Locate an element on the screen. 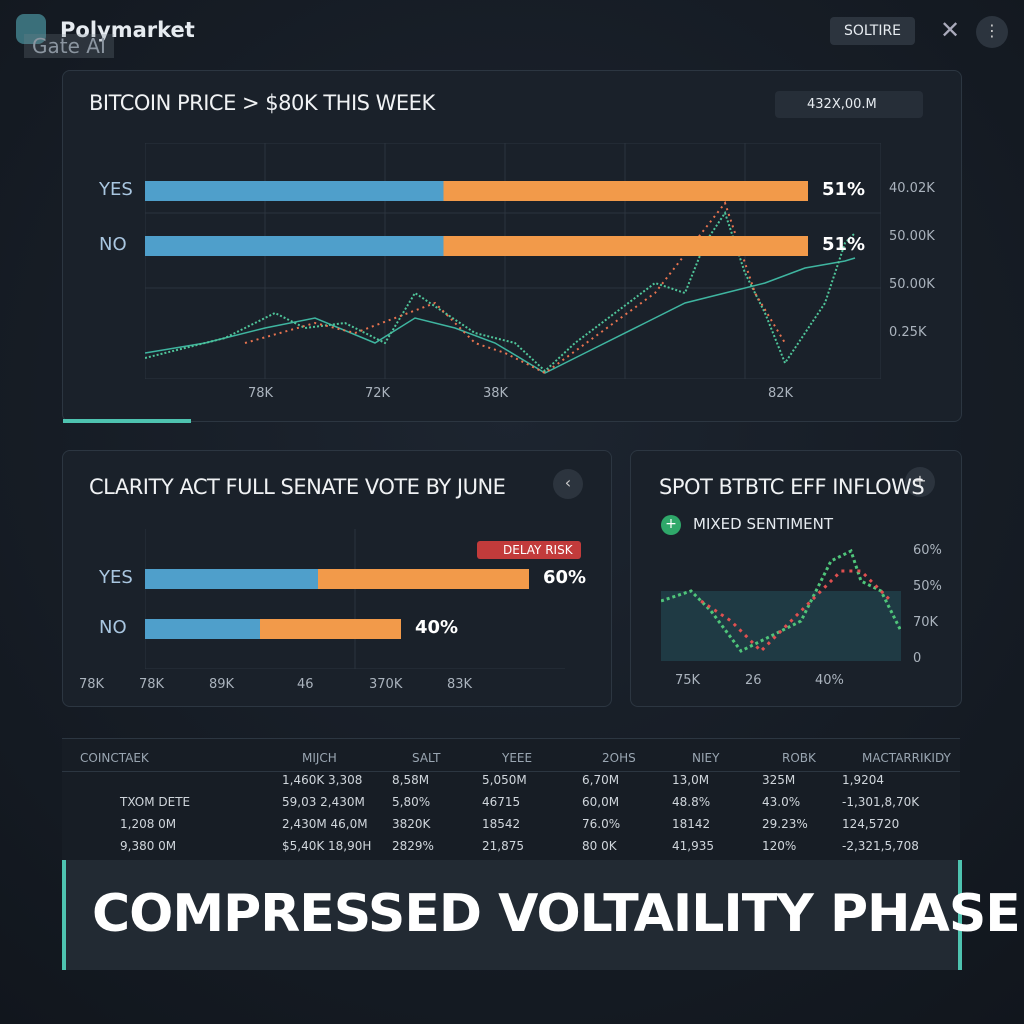 This screenshot has height=1024, width=1024. market-title: CLARITY ACT FULL SENATE VOTE BY JUNE is located at coordinates (297, 487).